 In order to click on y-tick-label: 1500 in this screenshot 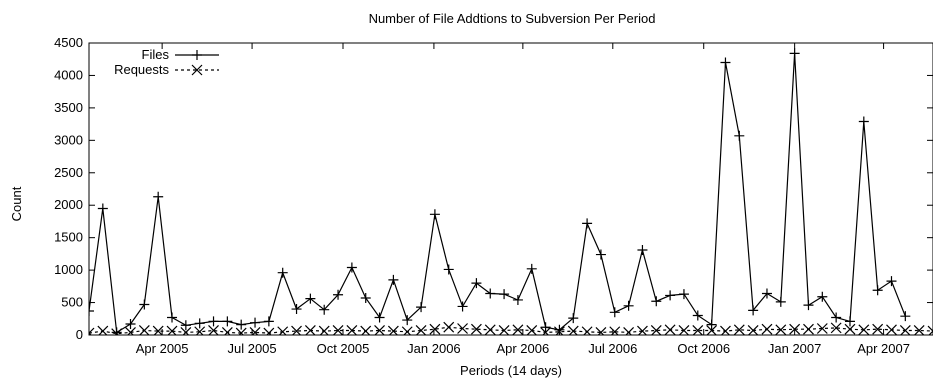, I will do `click(68, 237)`.